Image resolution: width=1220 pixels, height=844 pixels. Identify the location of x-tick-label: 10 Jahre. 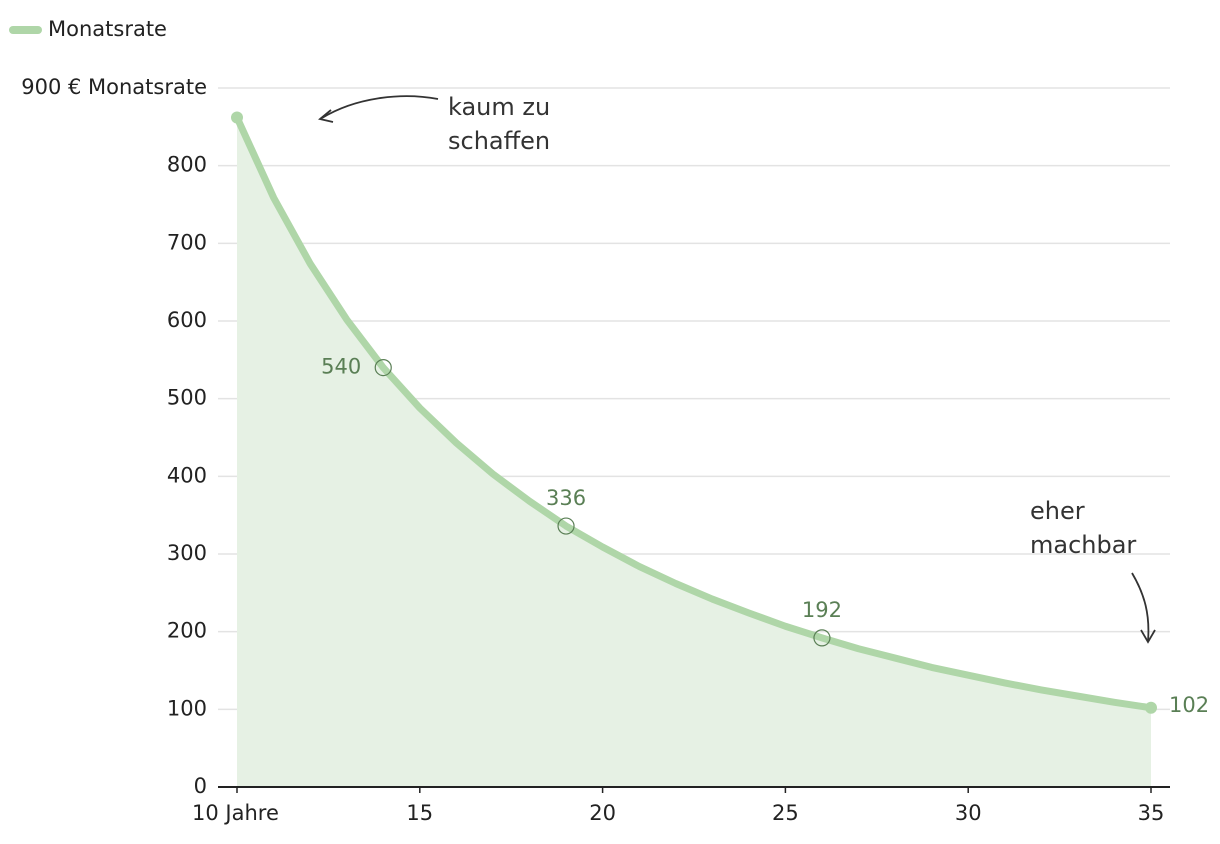
(235, 813).